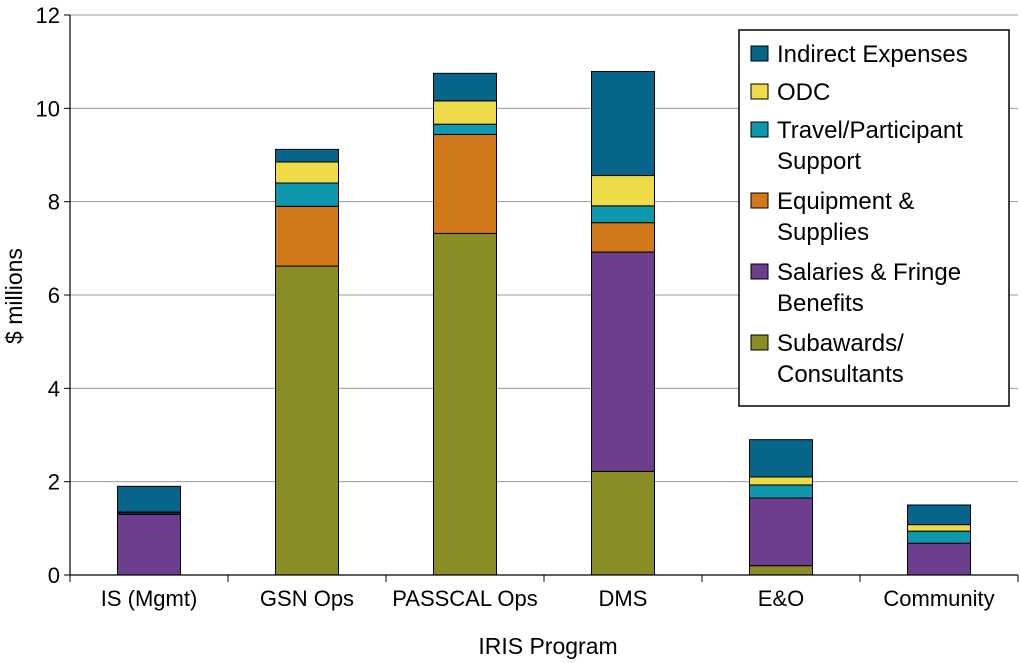 This screenshot has width=1020, height=663. What do you see at coordinates (14, 296) in the screenshot?
I see `y-axis-title: $ millions` at bounding box center [14, 296].